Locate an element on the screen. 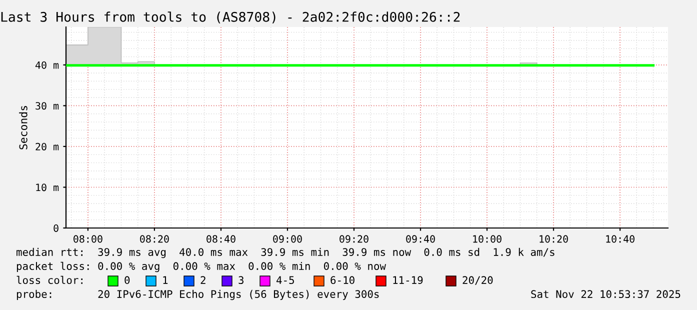 This screenshot has width=697, height=310. y-tick-label: 40 m is located at coordinates (47, 65).